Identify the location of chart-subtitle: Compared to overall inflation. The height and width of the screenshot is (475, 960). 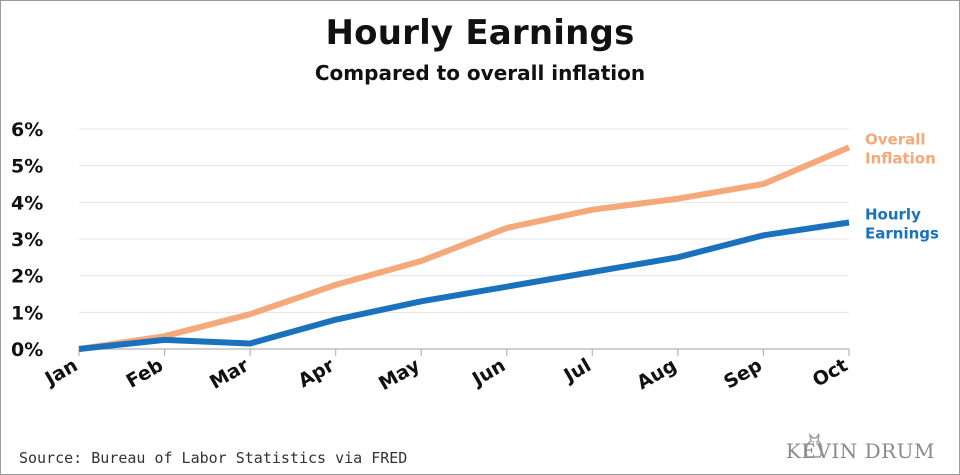
(480, 73).